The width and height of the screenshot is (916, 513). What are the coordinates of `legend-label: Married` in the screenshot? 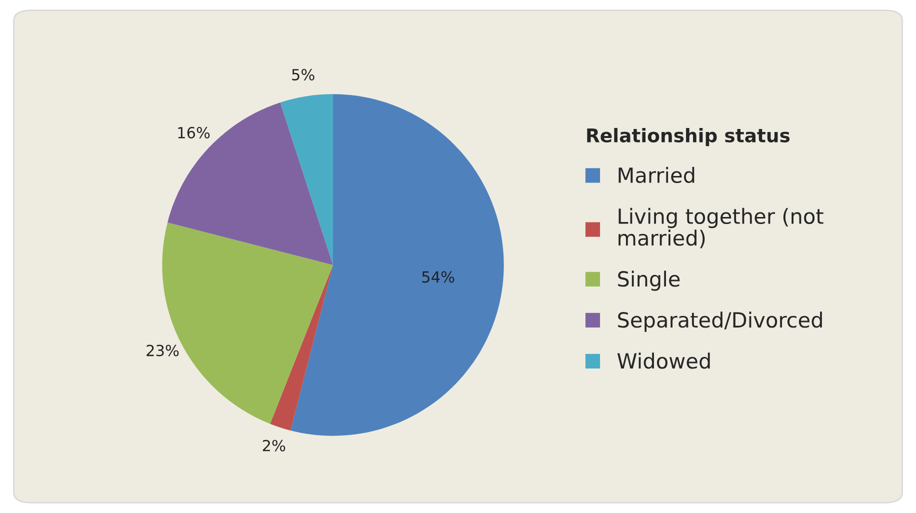 It's located at (656, 175).